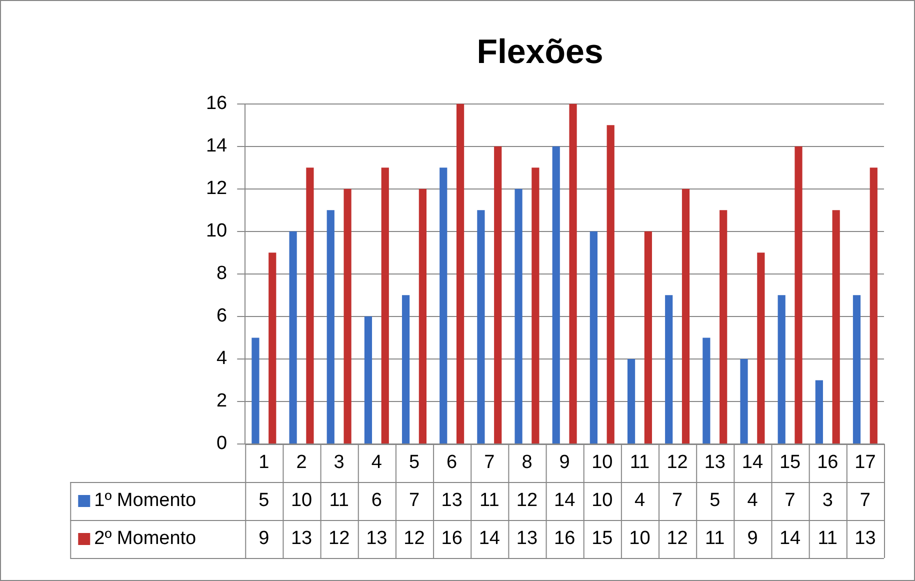 This screenshot has height=581, width=915. What do you see at coordinates (527, 463) in the screenshot?
I see `x-tick-label: 8` at bounding box center [527, 463].